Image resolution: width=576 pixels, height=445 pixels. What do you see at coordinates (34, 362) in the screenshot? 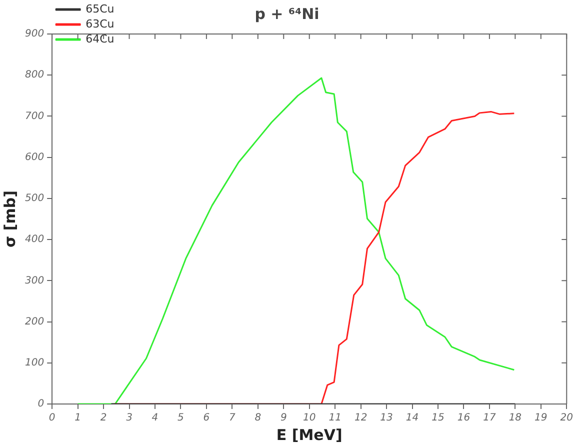
I see `y-tick-label: 100` at bounding box center [34, 362].